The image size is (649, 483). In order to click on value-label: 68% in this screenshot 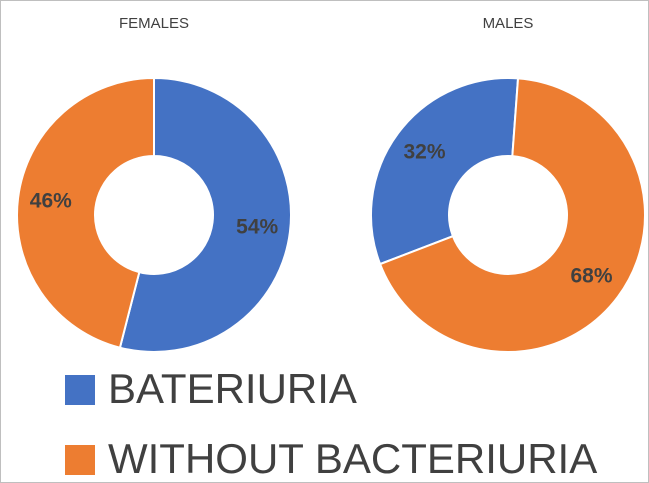, I will do `click(591, 276)`.